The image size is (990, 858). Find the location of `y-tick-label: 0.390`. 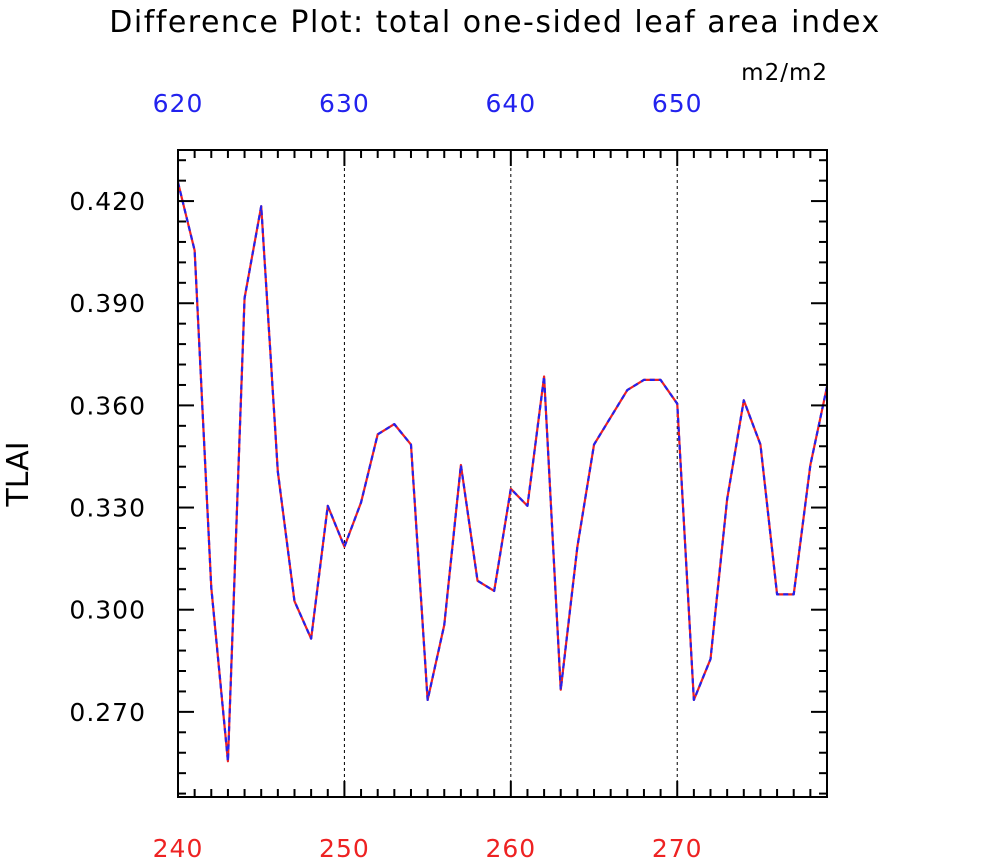

y-tick-label: 0.390 is located at coordinates (107, 303).